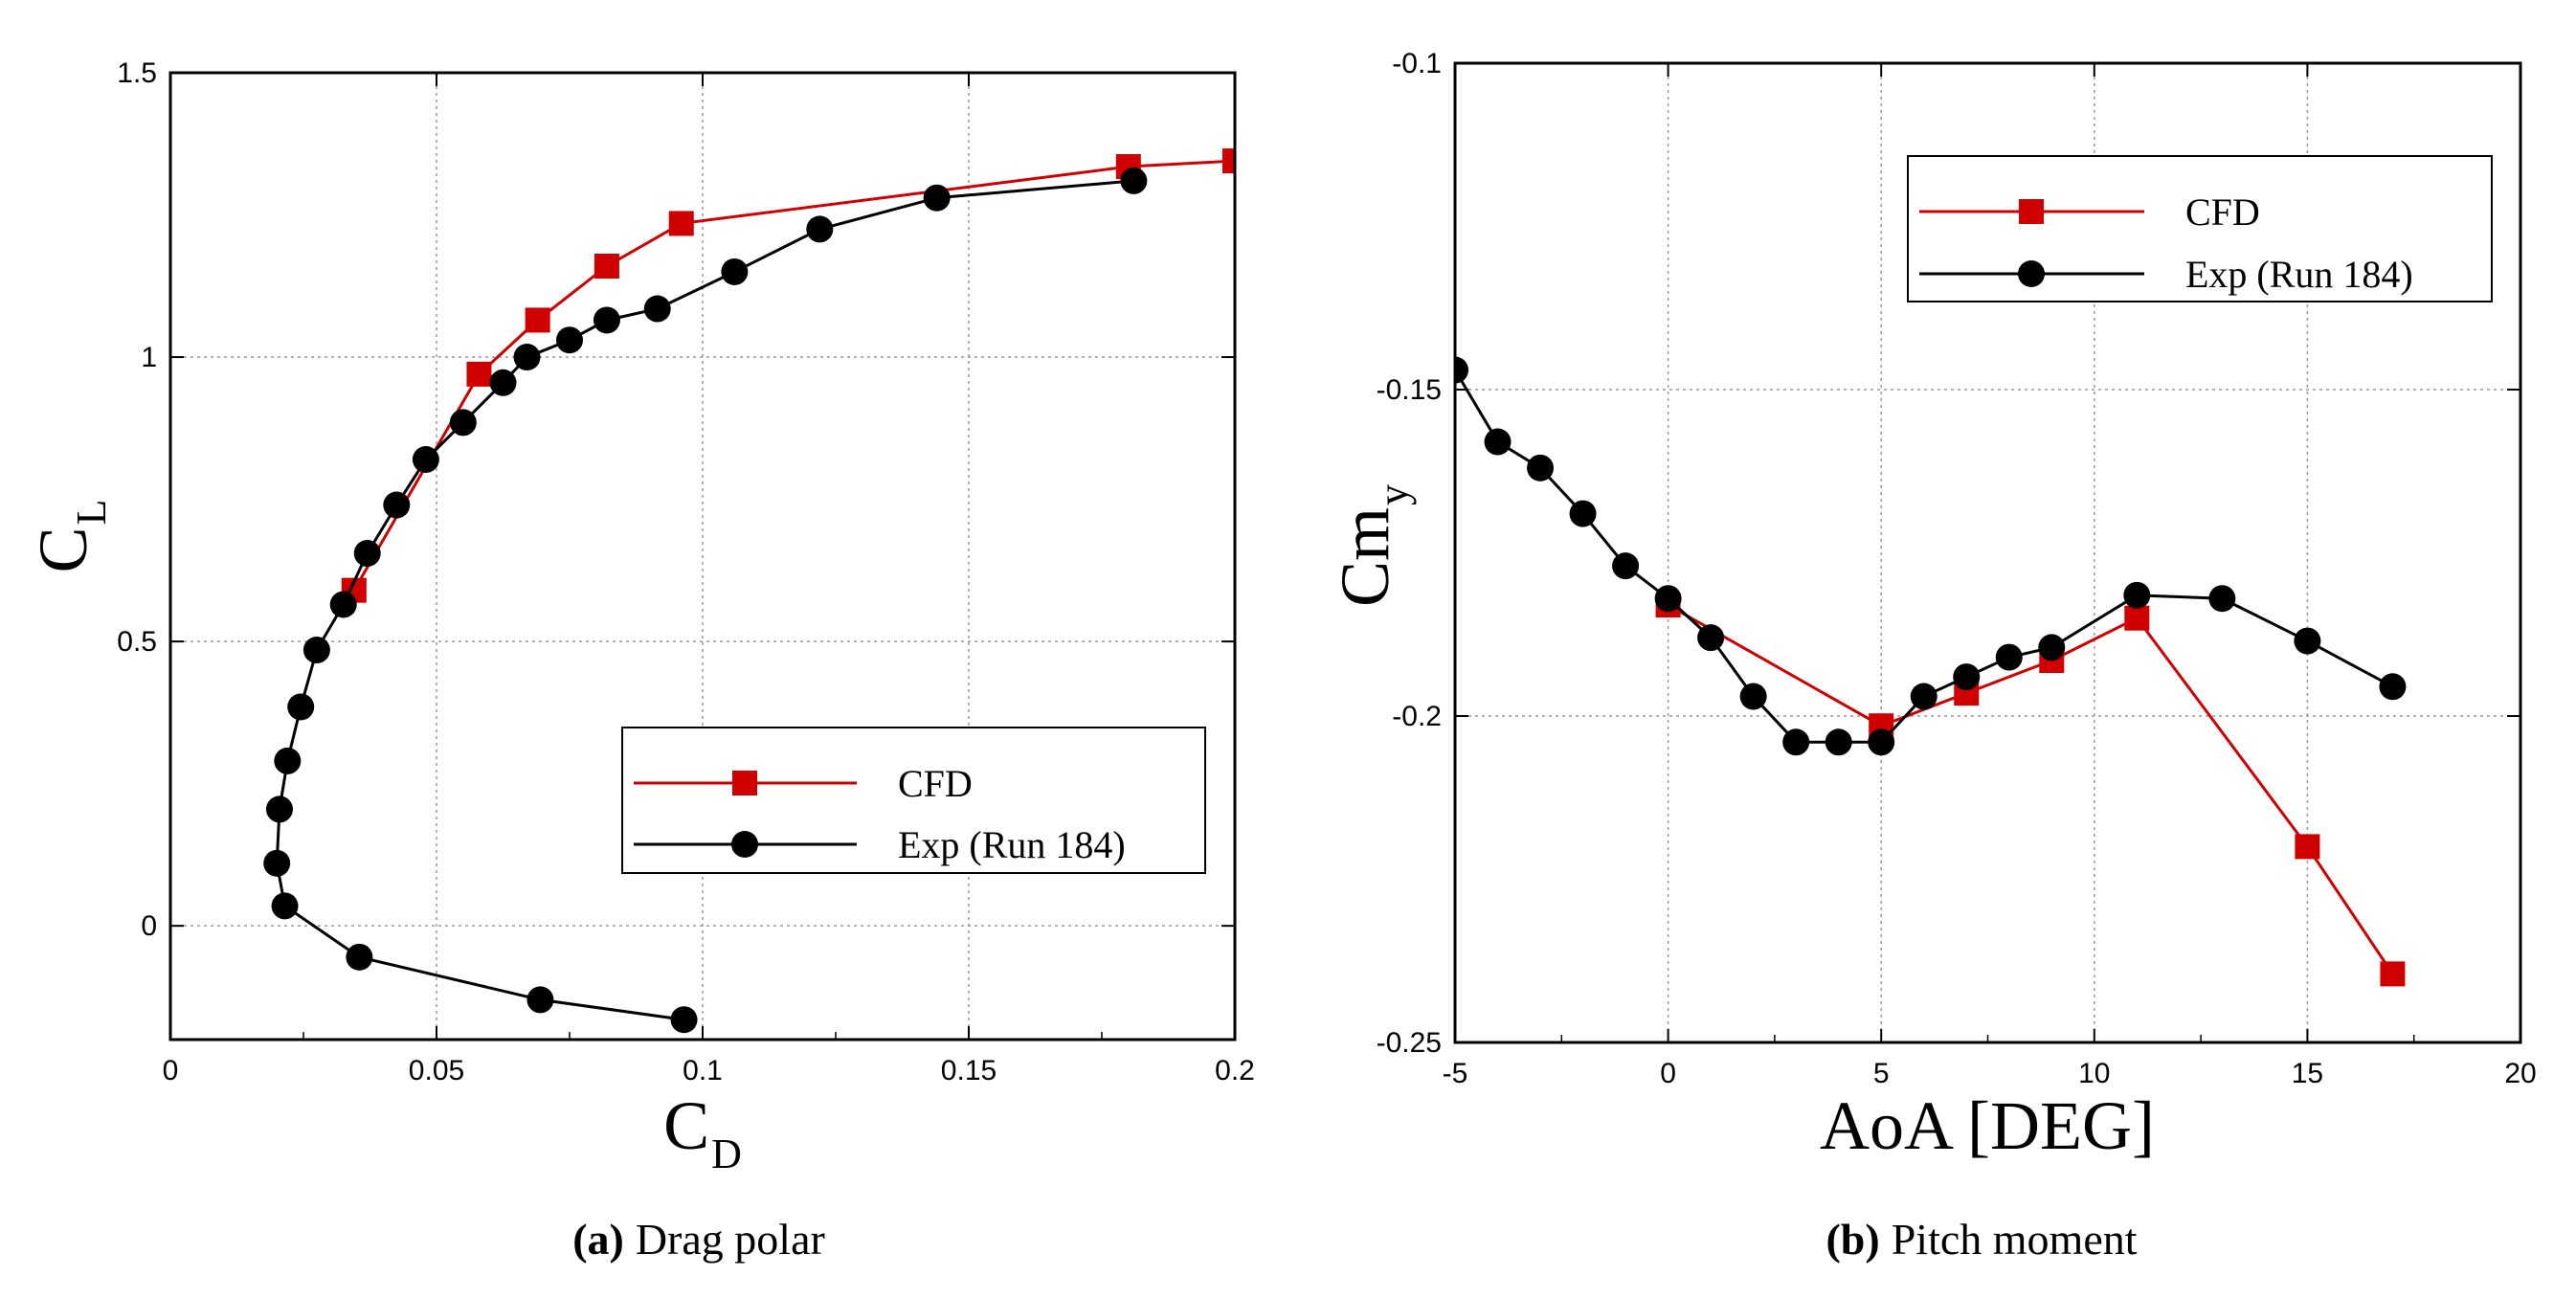  I want to click on chart-a-legend-box, so click(914, 800).